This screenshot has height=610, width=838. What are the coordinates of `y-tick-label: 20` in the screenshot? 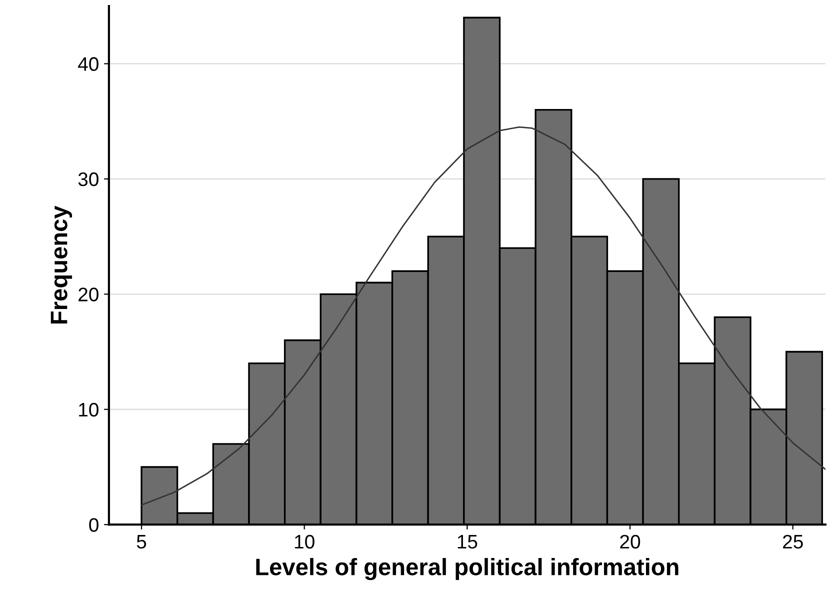 It's located at (88, 295).